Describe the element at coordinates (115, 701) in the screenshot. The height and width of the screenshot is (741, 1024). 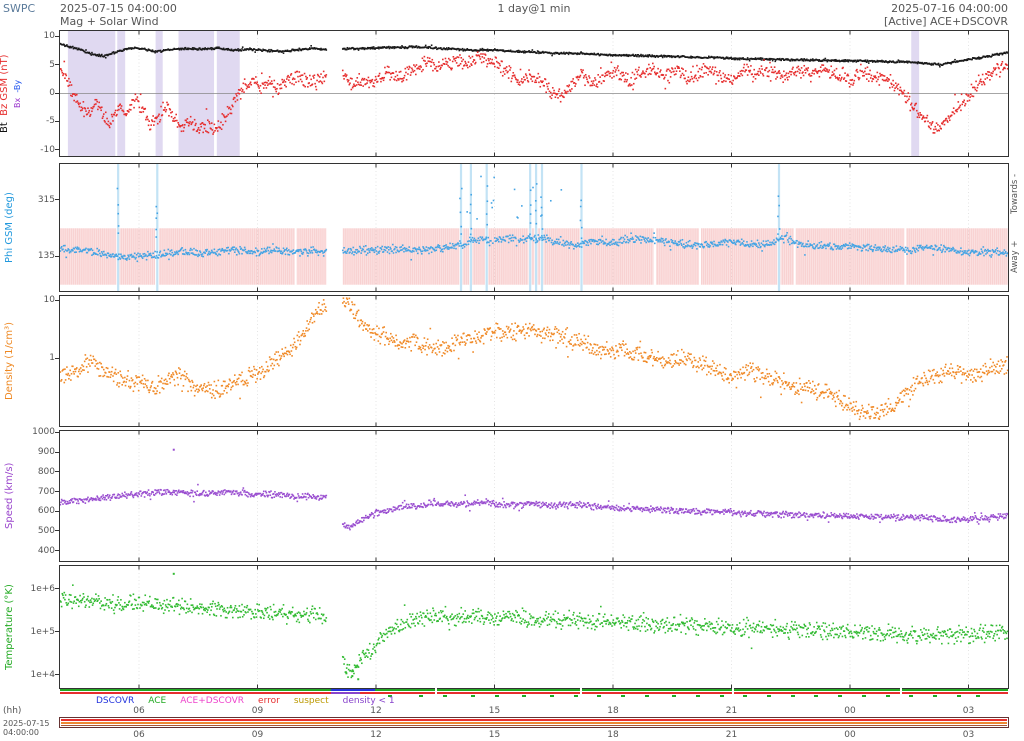
I see `legend-item-dscovr: DSCOVR` at that location.